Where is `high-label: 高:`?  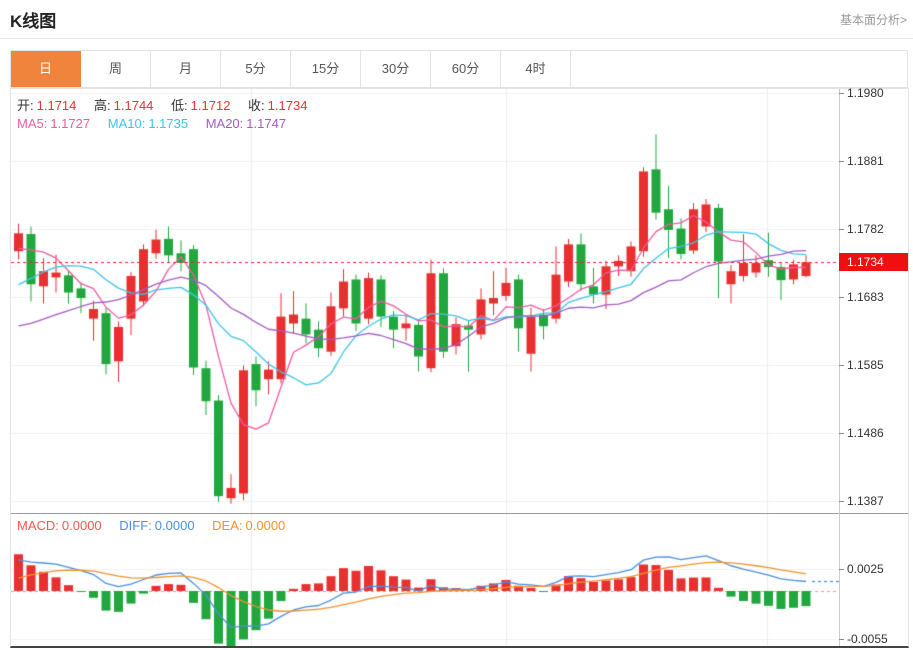
high-label: 高: is located at coordinates (102, 105).